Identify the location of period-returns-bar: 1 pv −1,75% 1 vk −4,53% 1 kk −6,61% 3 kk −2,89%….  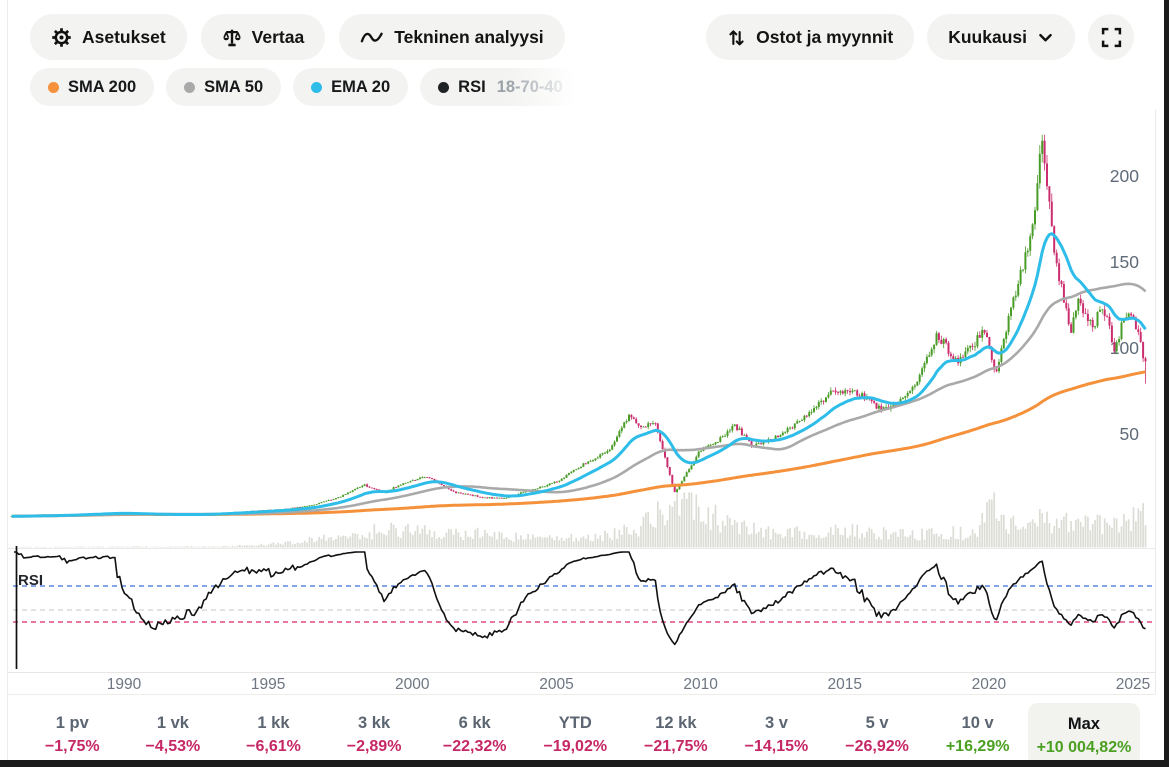
(581, 733).